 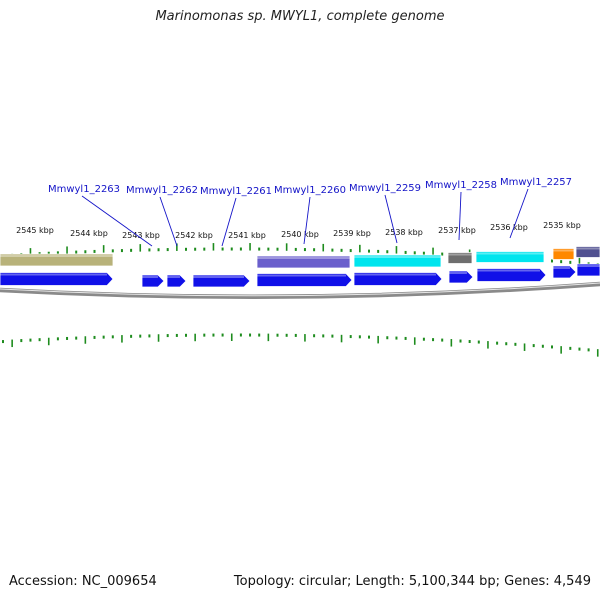 What do you see at coordinates (300, 234) in the screenshot?
I see `kbp-label: 2540 kbp` at bounding box center [300, 234].